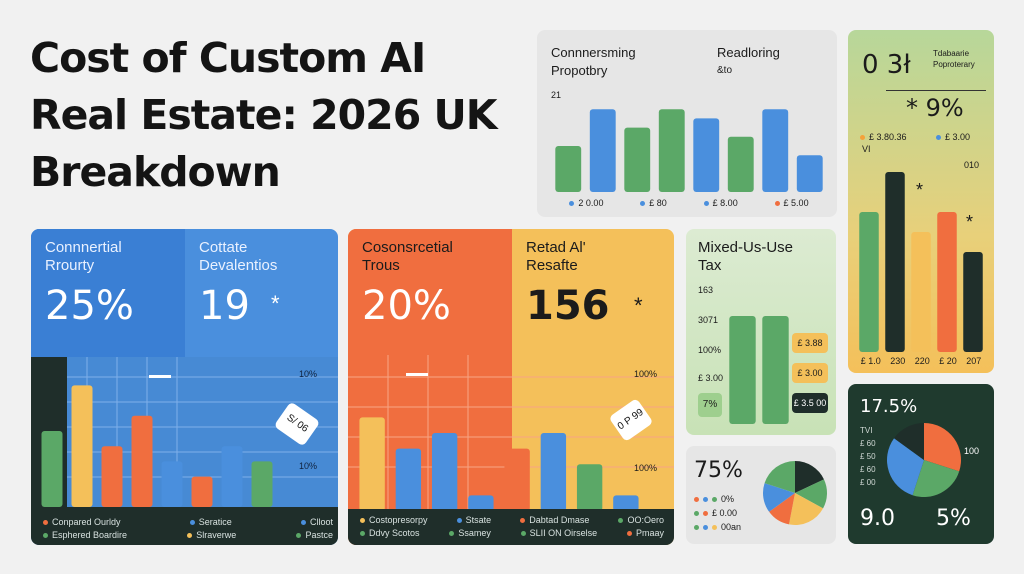  Describe the element at coordinates (157, 446) in the screenshot. I see `blue-card-bar-chart` at that location.